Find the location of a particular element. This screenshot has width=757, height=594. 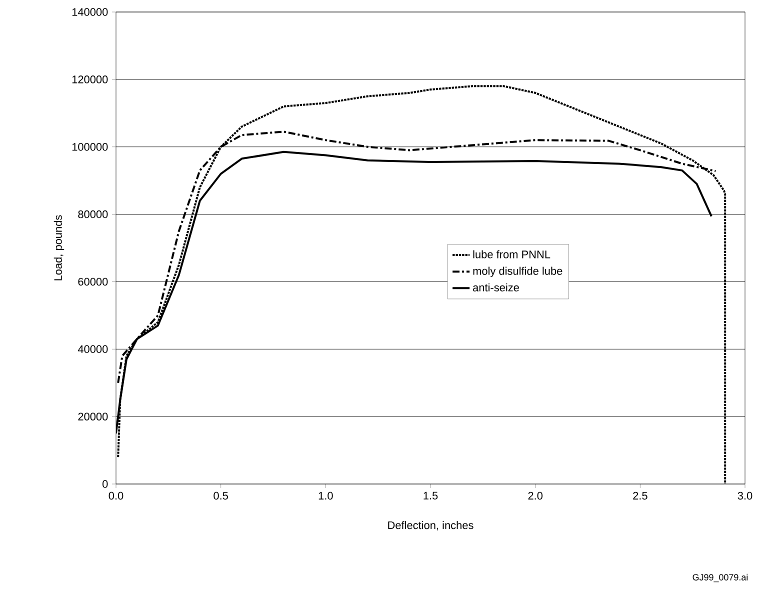

x-tick-label: 2.0 is located at coordinates (535, 496).